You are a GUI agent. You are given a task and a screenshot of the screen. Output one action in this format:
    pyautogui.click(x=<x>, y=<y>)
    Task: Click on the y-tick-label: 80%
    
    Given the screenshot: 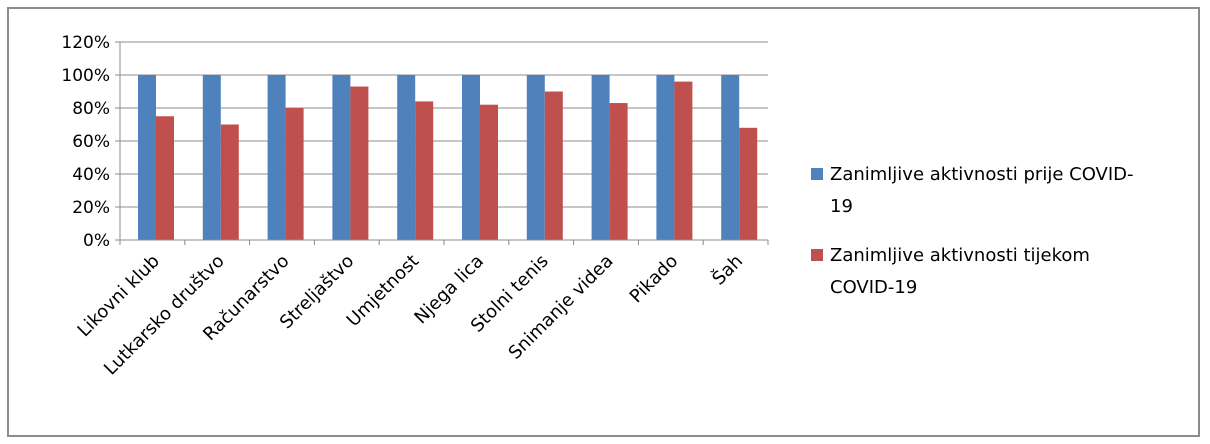 What is the action you would take?
    pyautogui.click(x=91, y=109)
    